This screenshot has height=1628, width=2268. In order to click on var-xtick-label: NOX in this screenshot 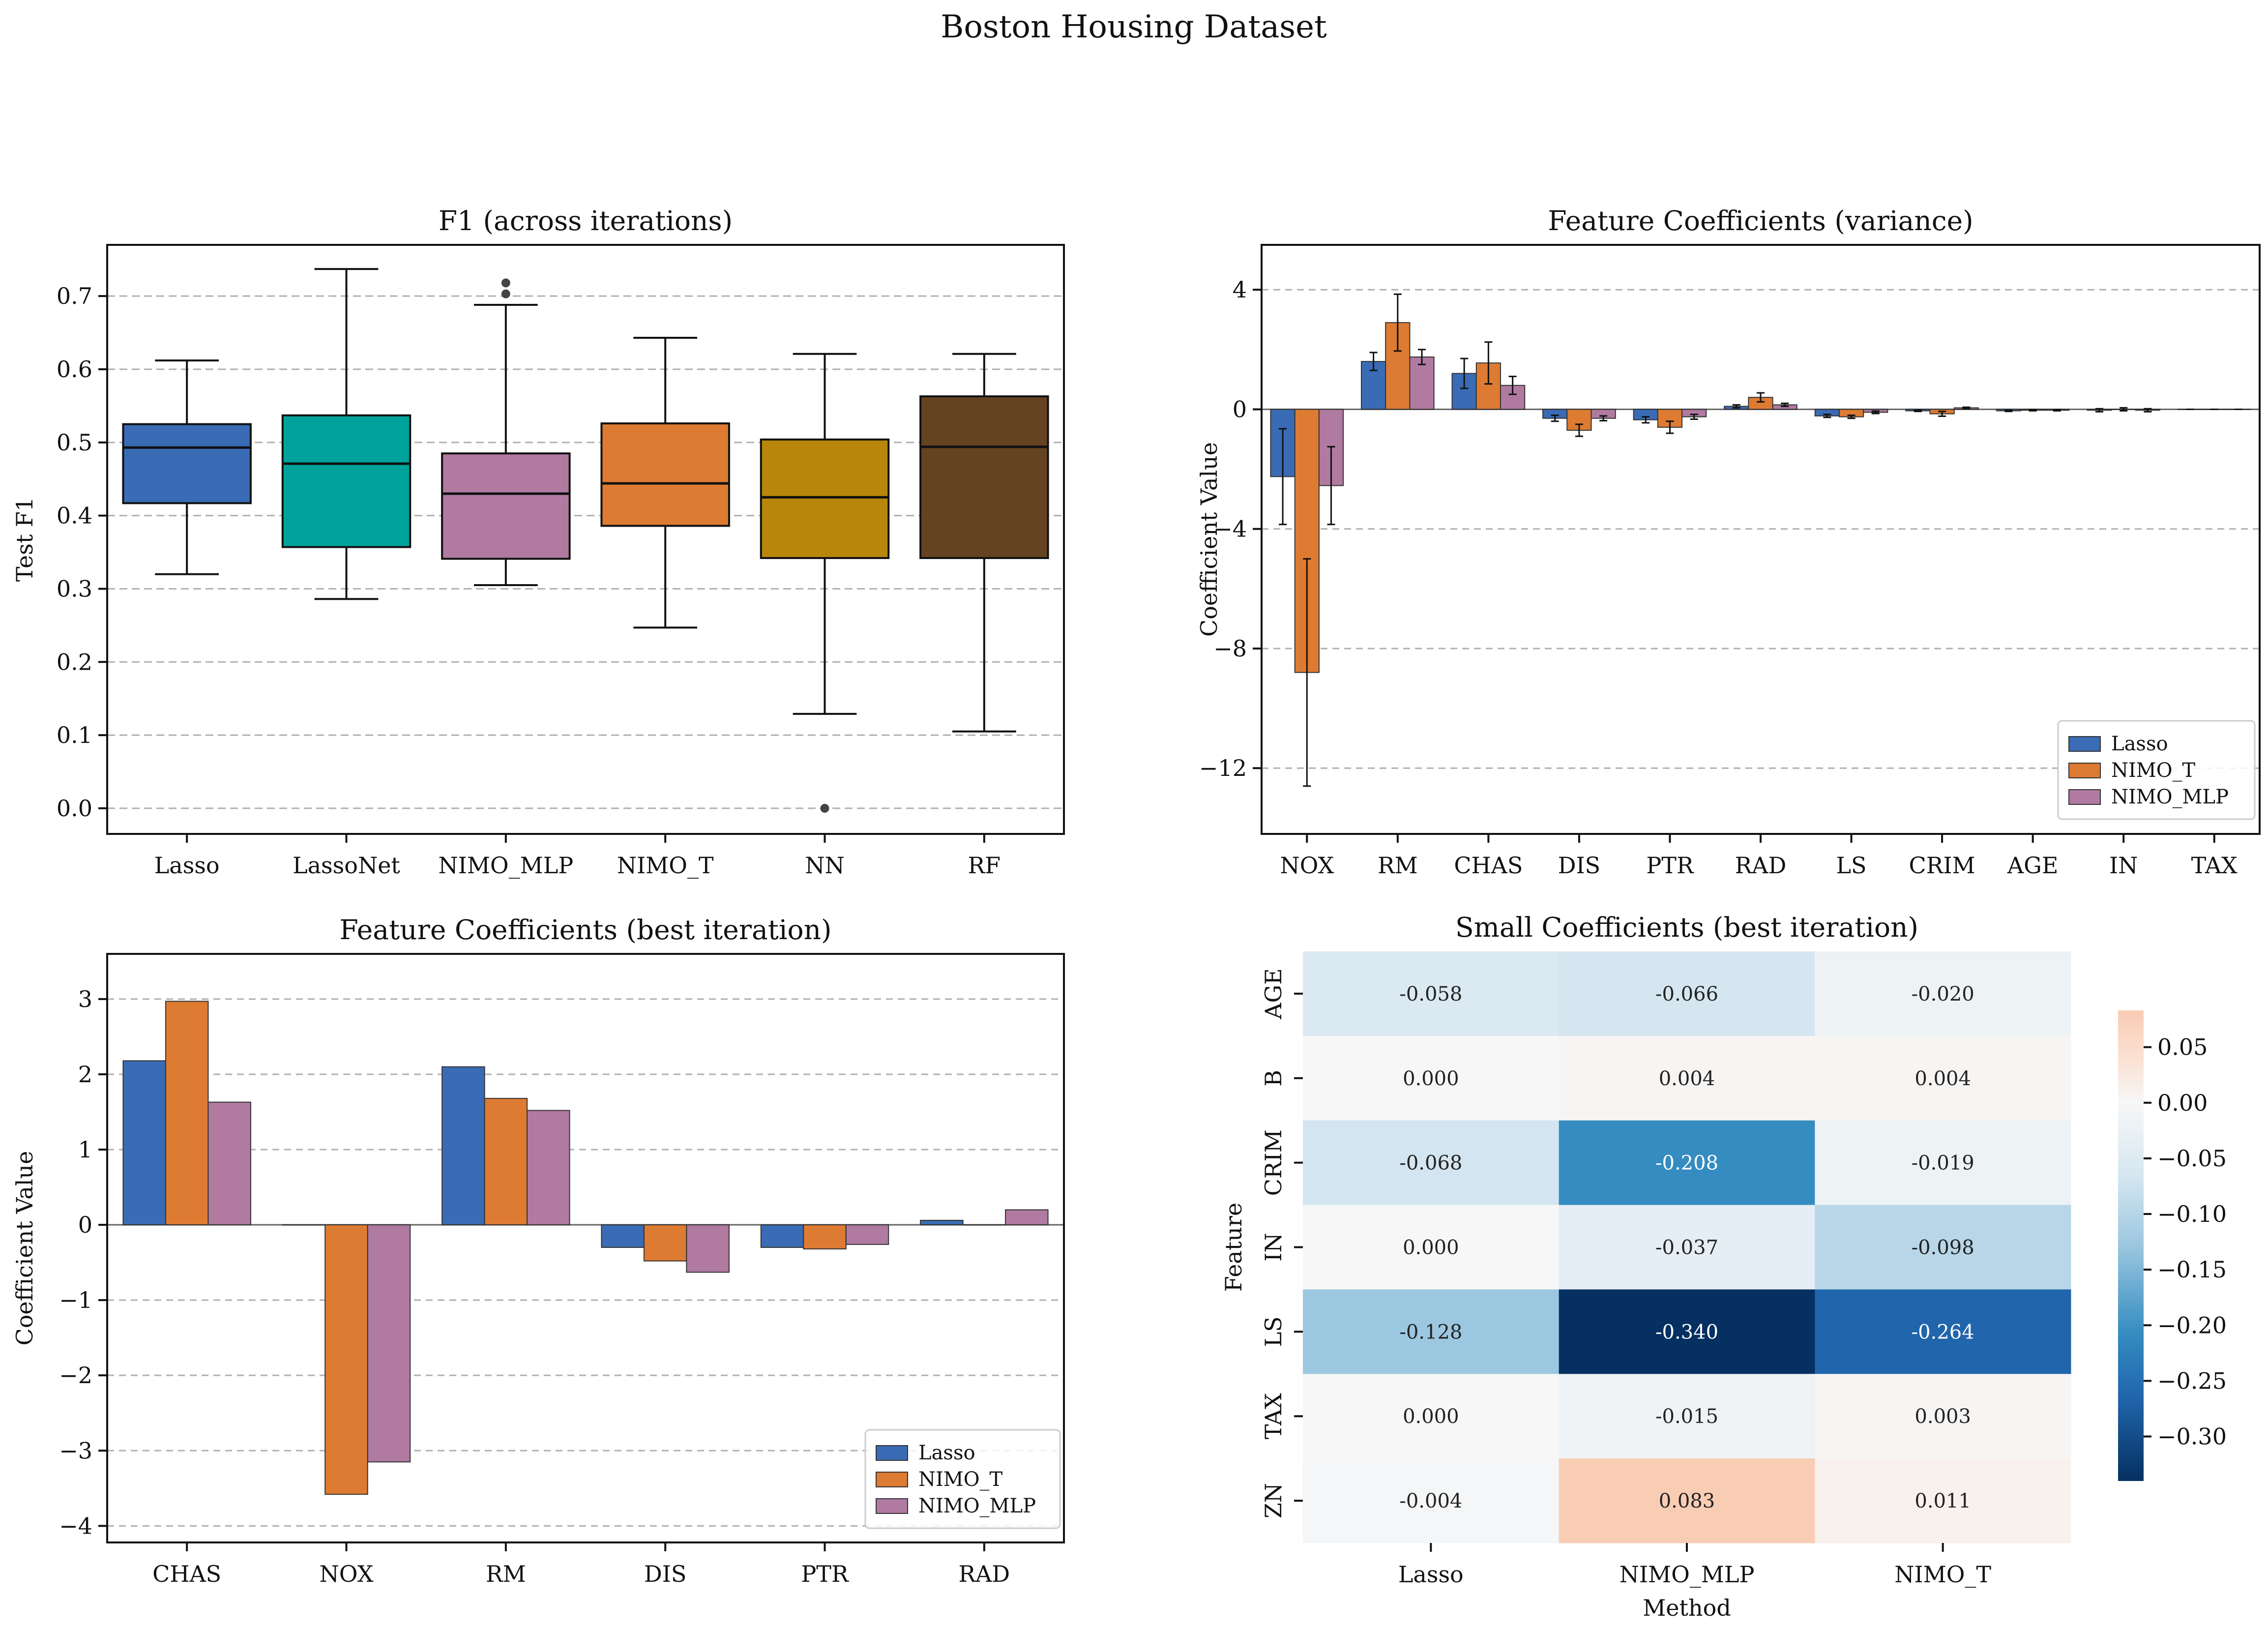, I will do `click(1307, 865)`.